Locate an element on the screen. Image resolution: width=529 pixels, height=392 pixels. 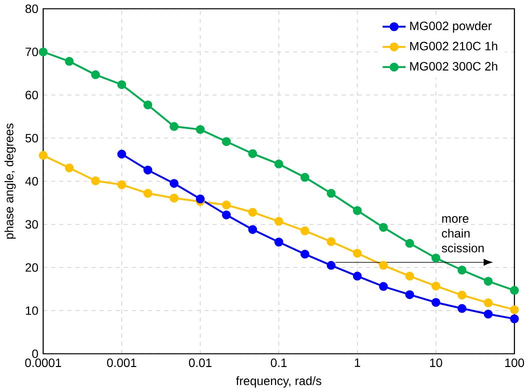
y-tick-label: 70 is located at coordinates (32, 52).